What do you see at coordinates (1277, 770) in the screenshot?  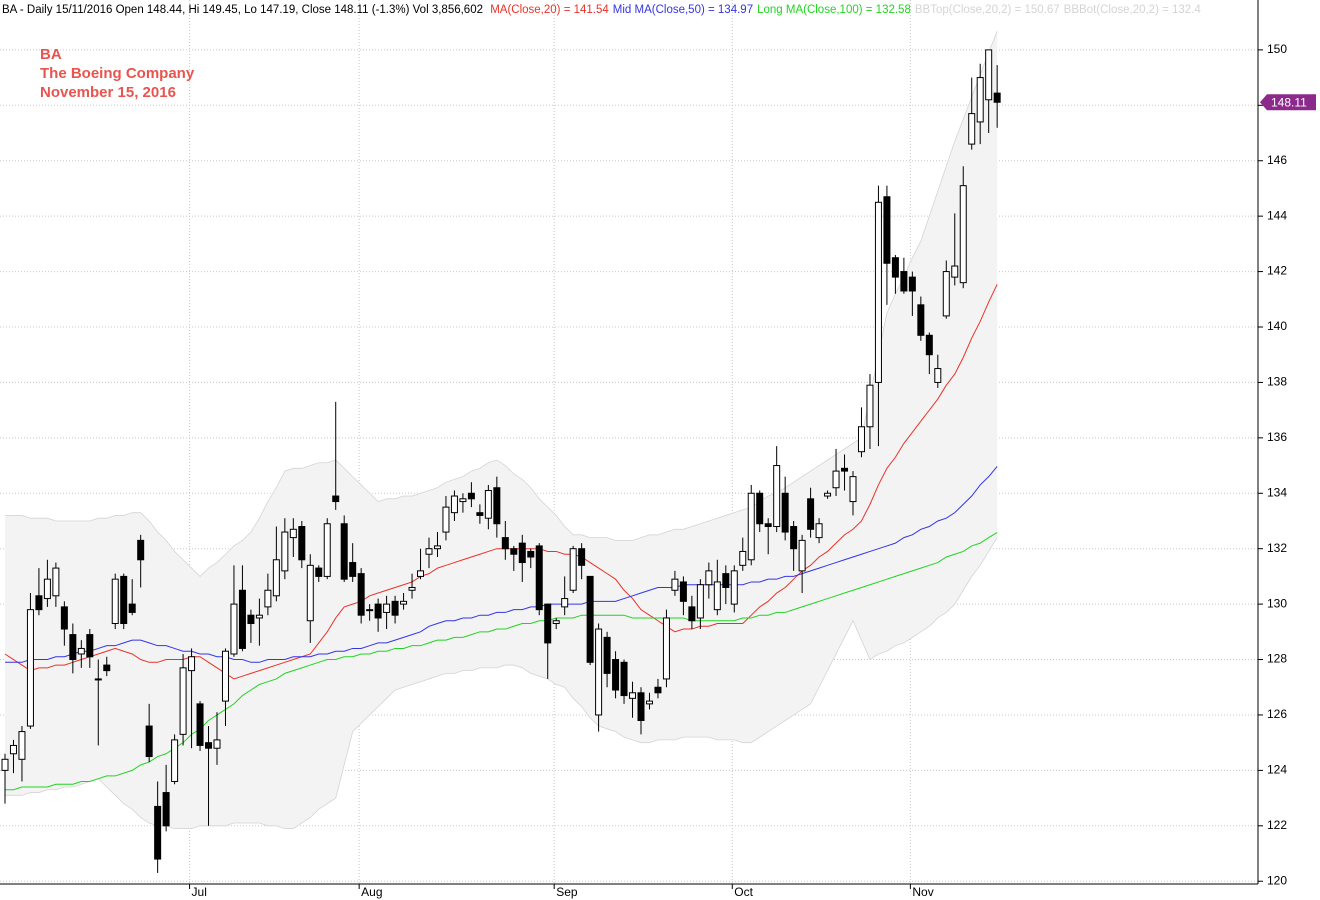 I see `y-tick-label: 124` at bounding box center [1277, 770].